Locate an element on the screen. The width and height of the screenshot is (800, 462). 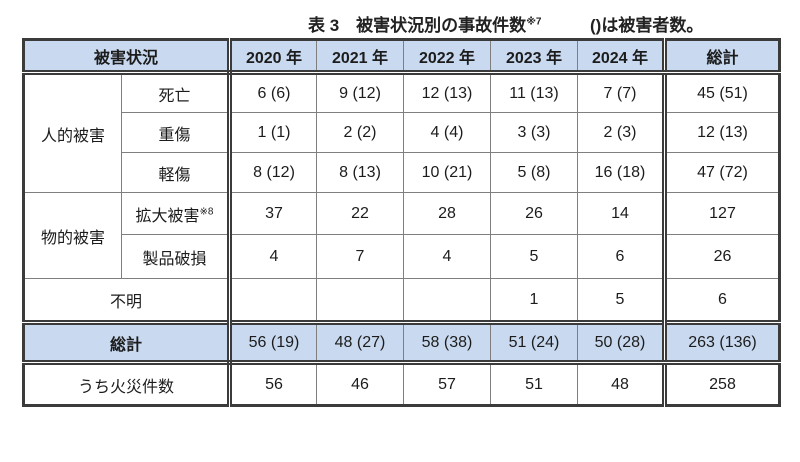
table-caption: 表 3 被害状況別の事故件数※7 is located at coordinates (424, 23).